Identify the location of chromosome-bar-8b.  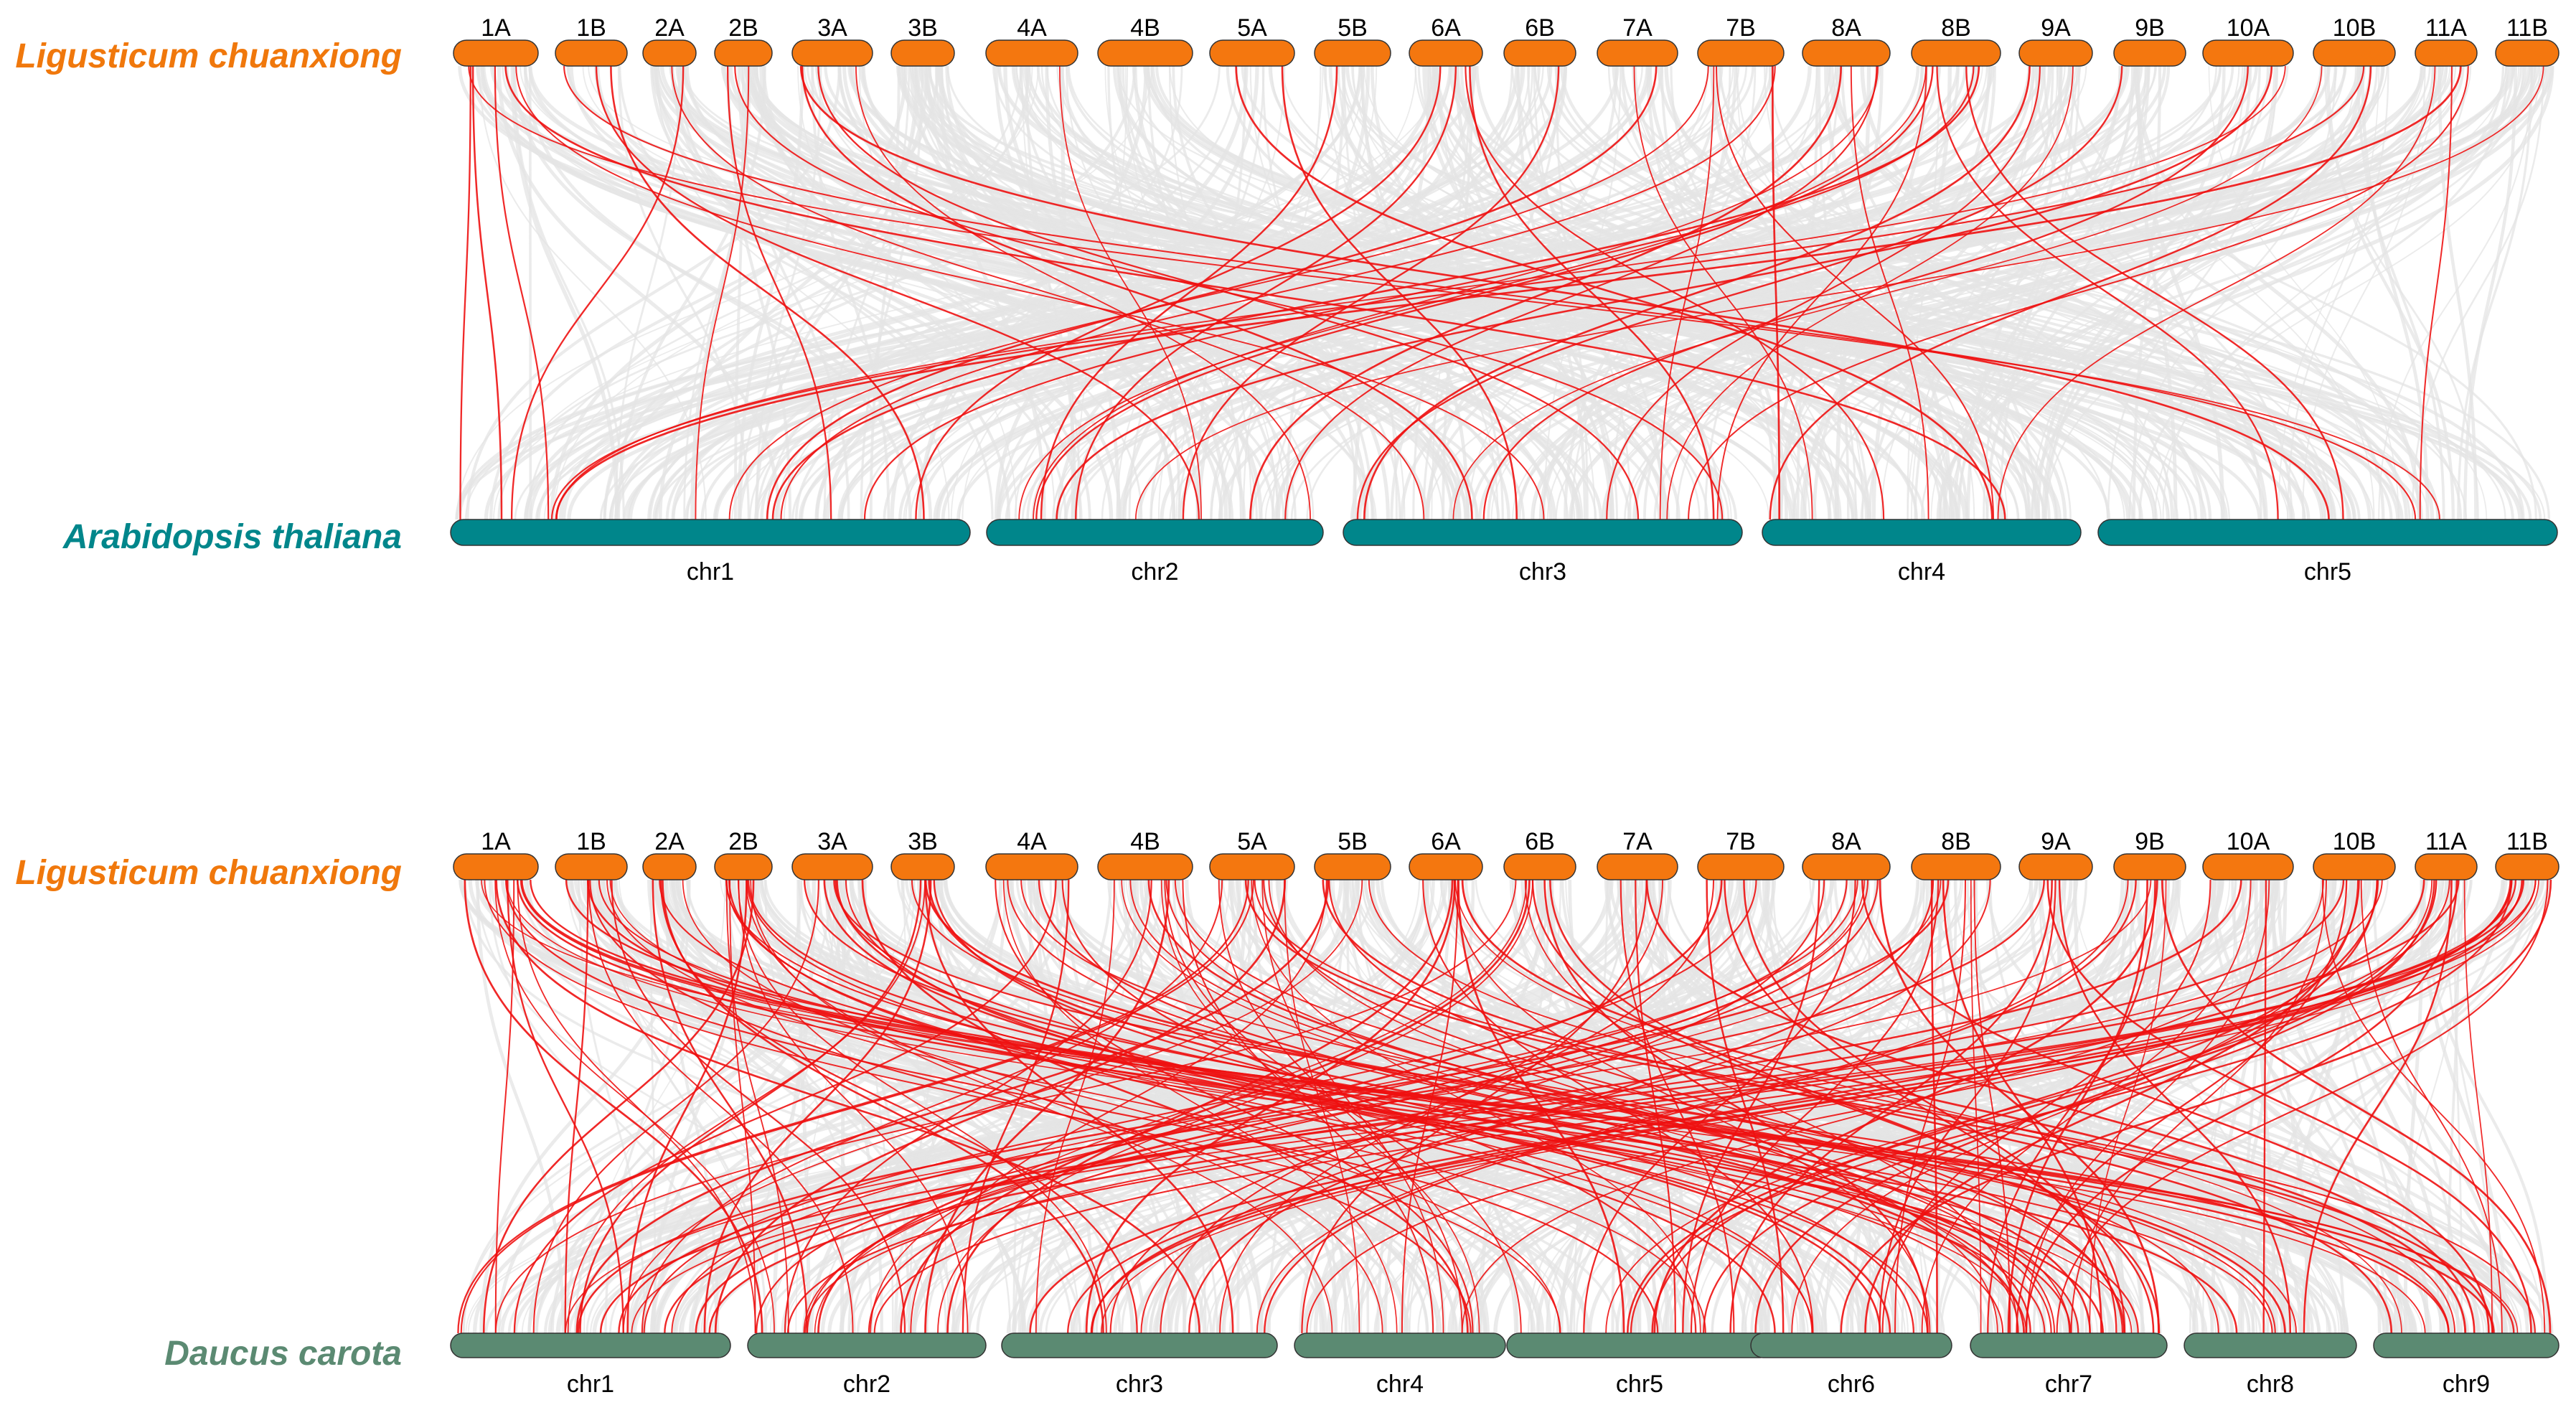
(1956, 866).